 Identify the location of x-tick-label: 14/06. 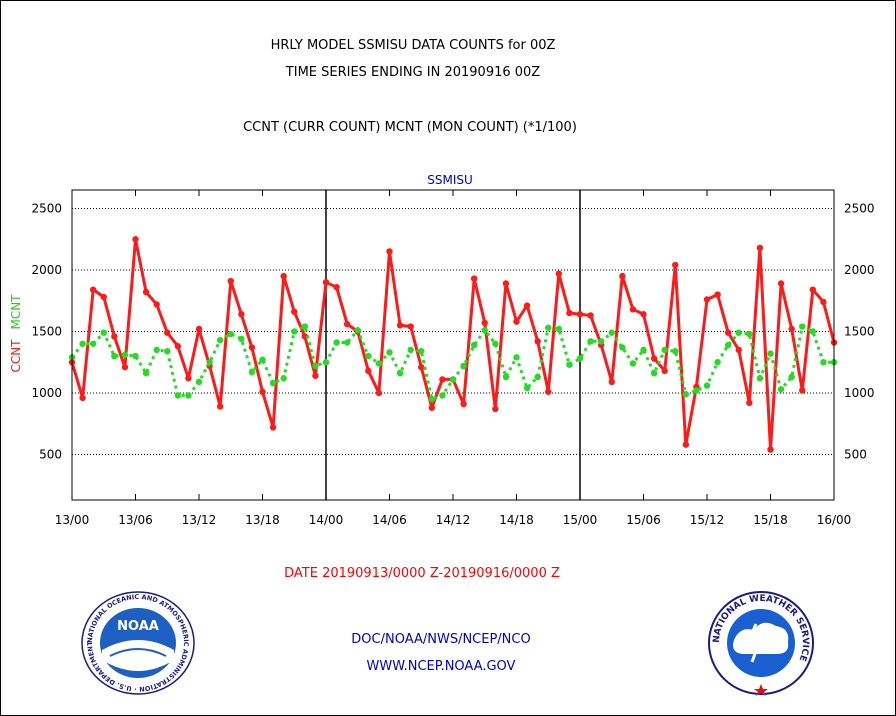
(389, 520).